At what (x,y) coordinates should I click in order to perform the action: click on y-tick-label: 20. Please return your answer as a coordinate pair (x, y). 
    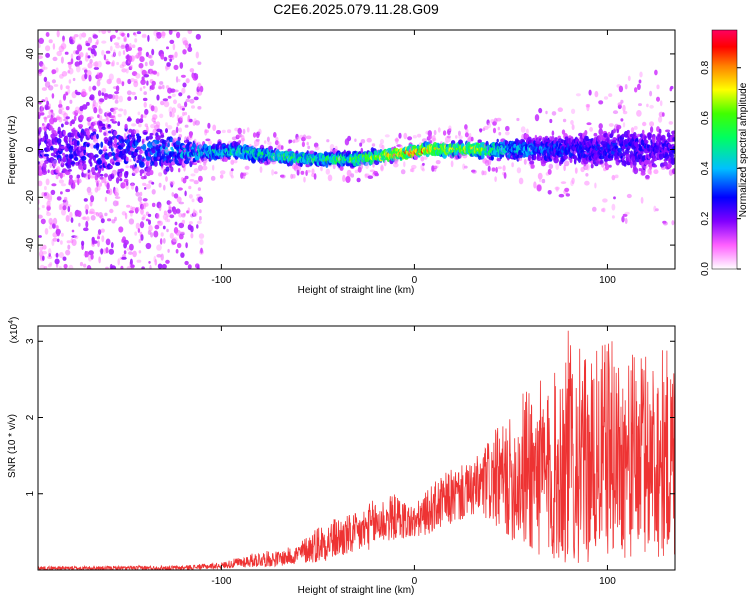
    Looking at the image, I should click on (30, 102).